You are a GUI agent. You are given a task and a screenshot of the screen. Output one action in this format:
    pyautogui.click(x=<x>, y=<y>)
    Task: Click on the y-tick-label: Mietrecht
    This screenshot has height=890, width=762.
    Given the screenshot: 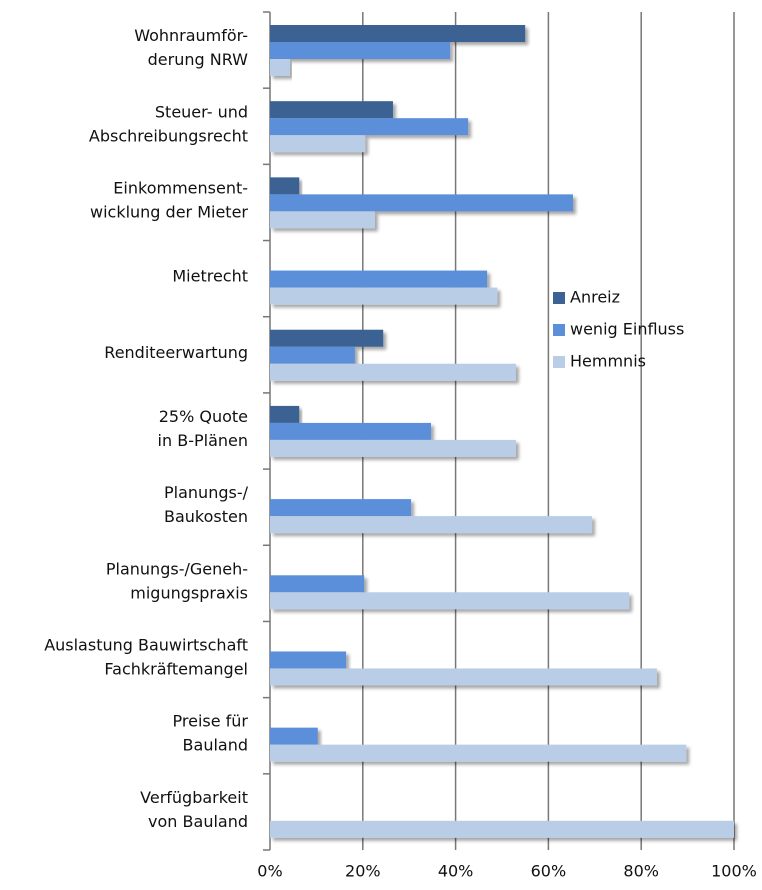 What is the action you would take?
    pyautogui.click(x=210, y=275)
    